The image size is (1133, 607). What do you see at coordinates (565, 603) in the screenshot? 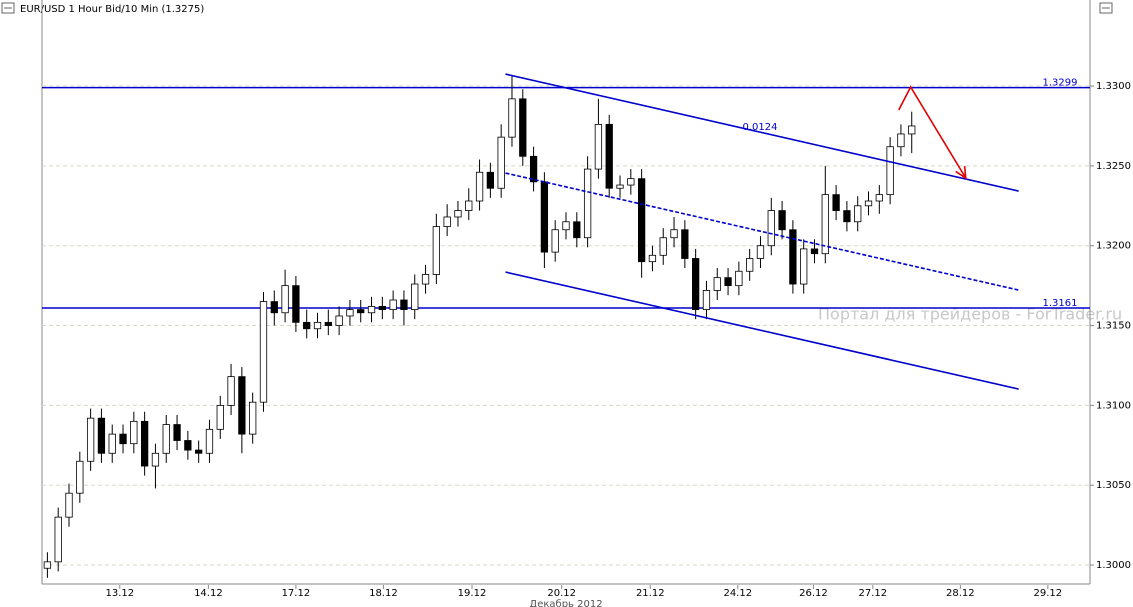
I see `x-axis-label: Декабрь 2012` at bounding box center [565, 603].